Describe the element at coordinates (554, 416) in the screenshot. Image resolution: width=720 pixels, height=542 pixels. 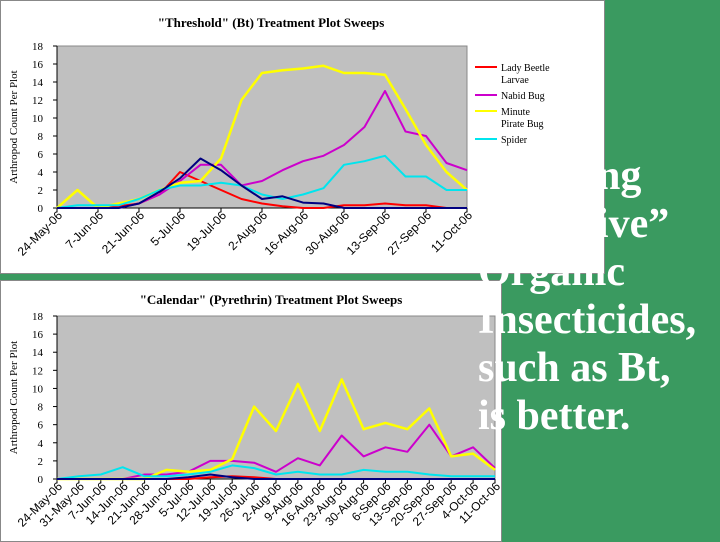
I see `slide-line: is better.` at that location.